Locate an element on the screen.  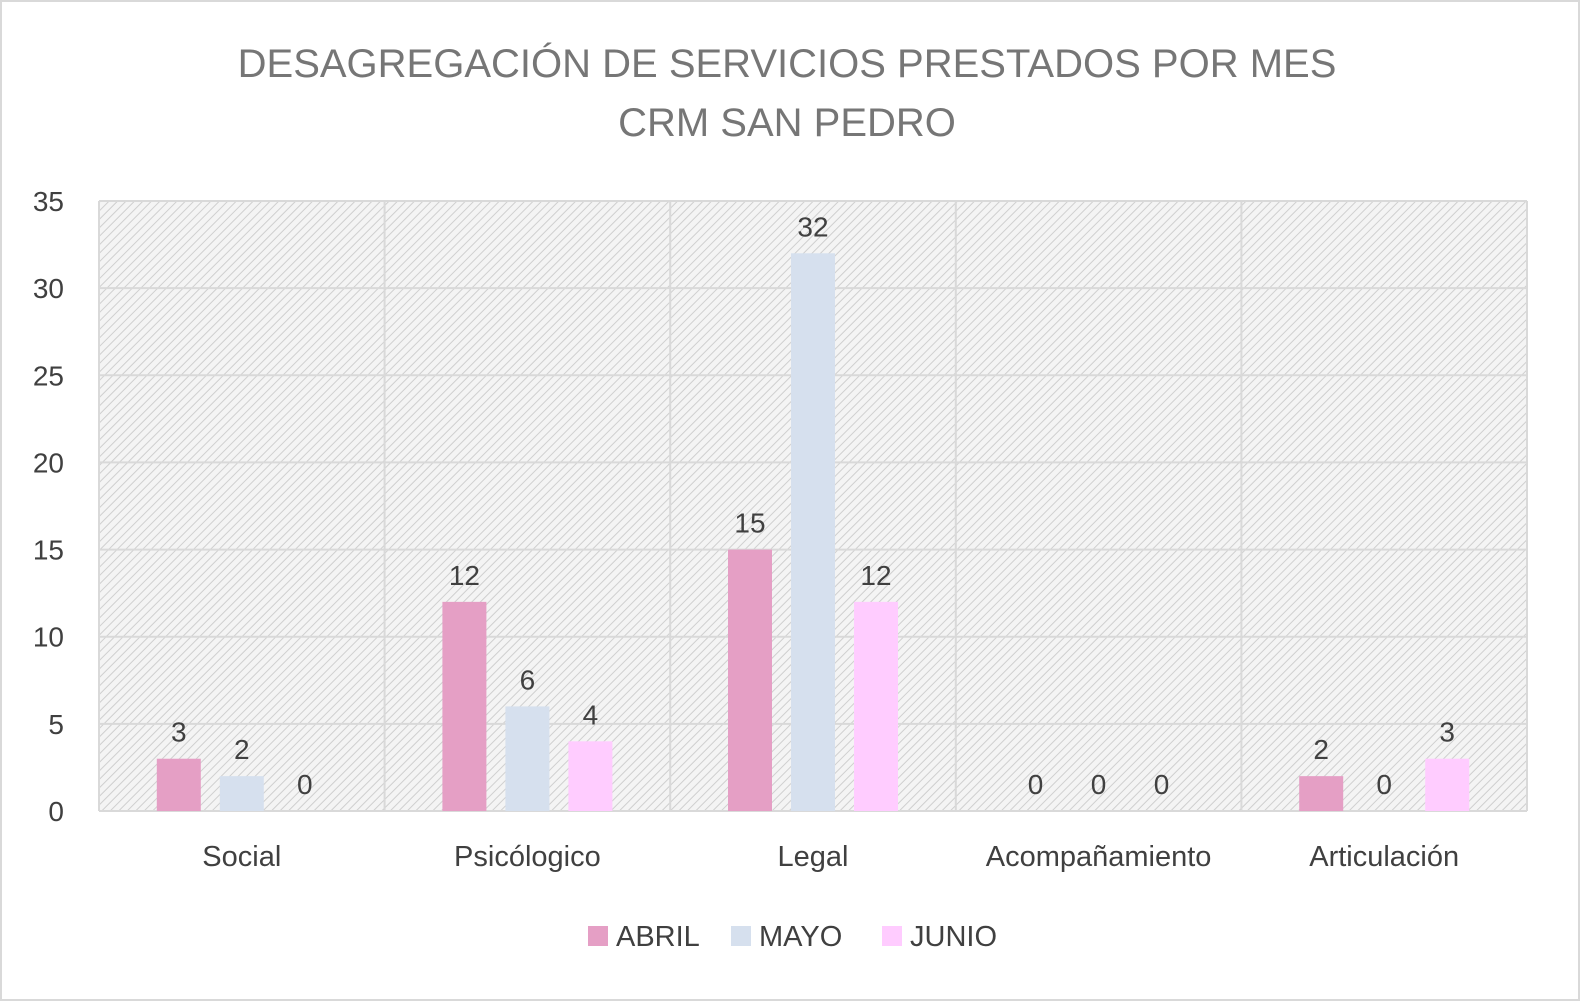
legend: ABRIL MAYO JUNIO is located at coordinates (792, 937).